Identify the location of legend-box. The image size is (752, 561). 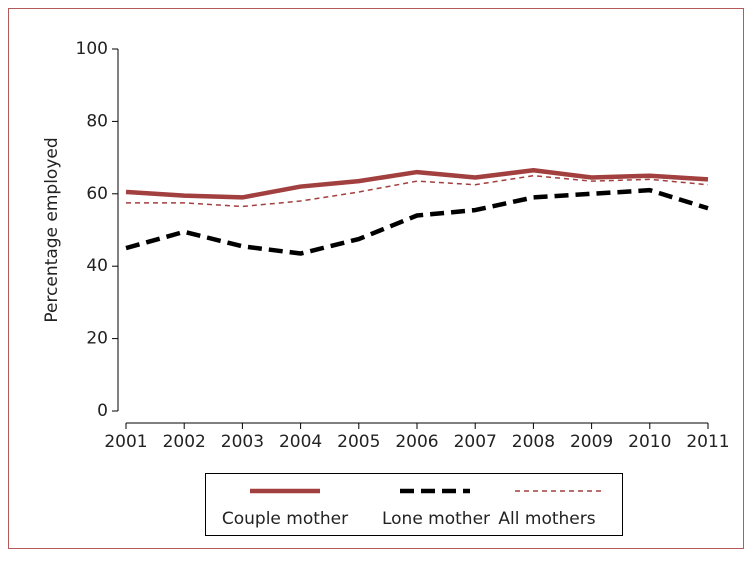
(414, 504).